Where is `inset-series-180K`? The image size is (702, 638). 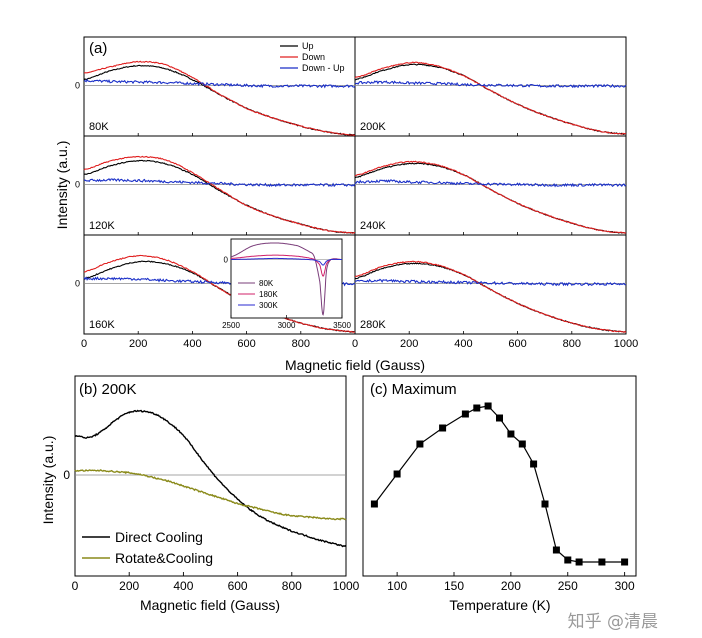 inset-series-180K is located at coordinates (286, 265).